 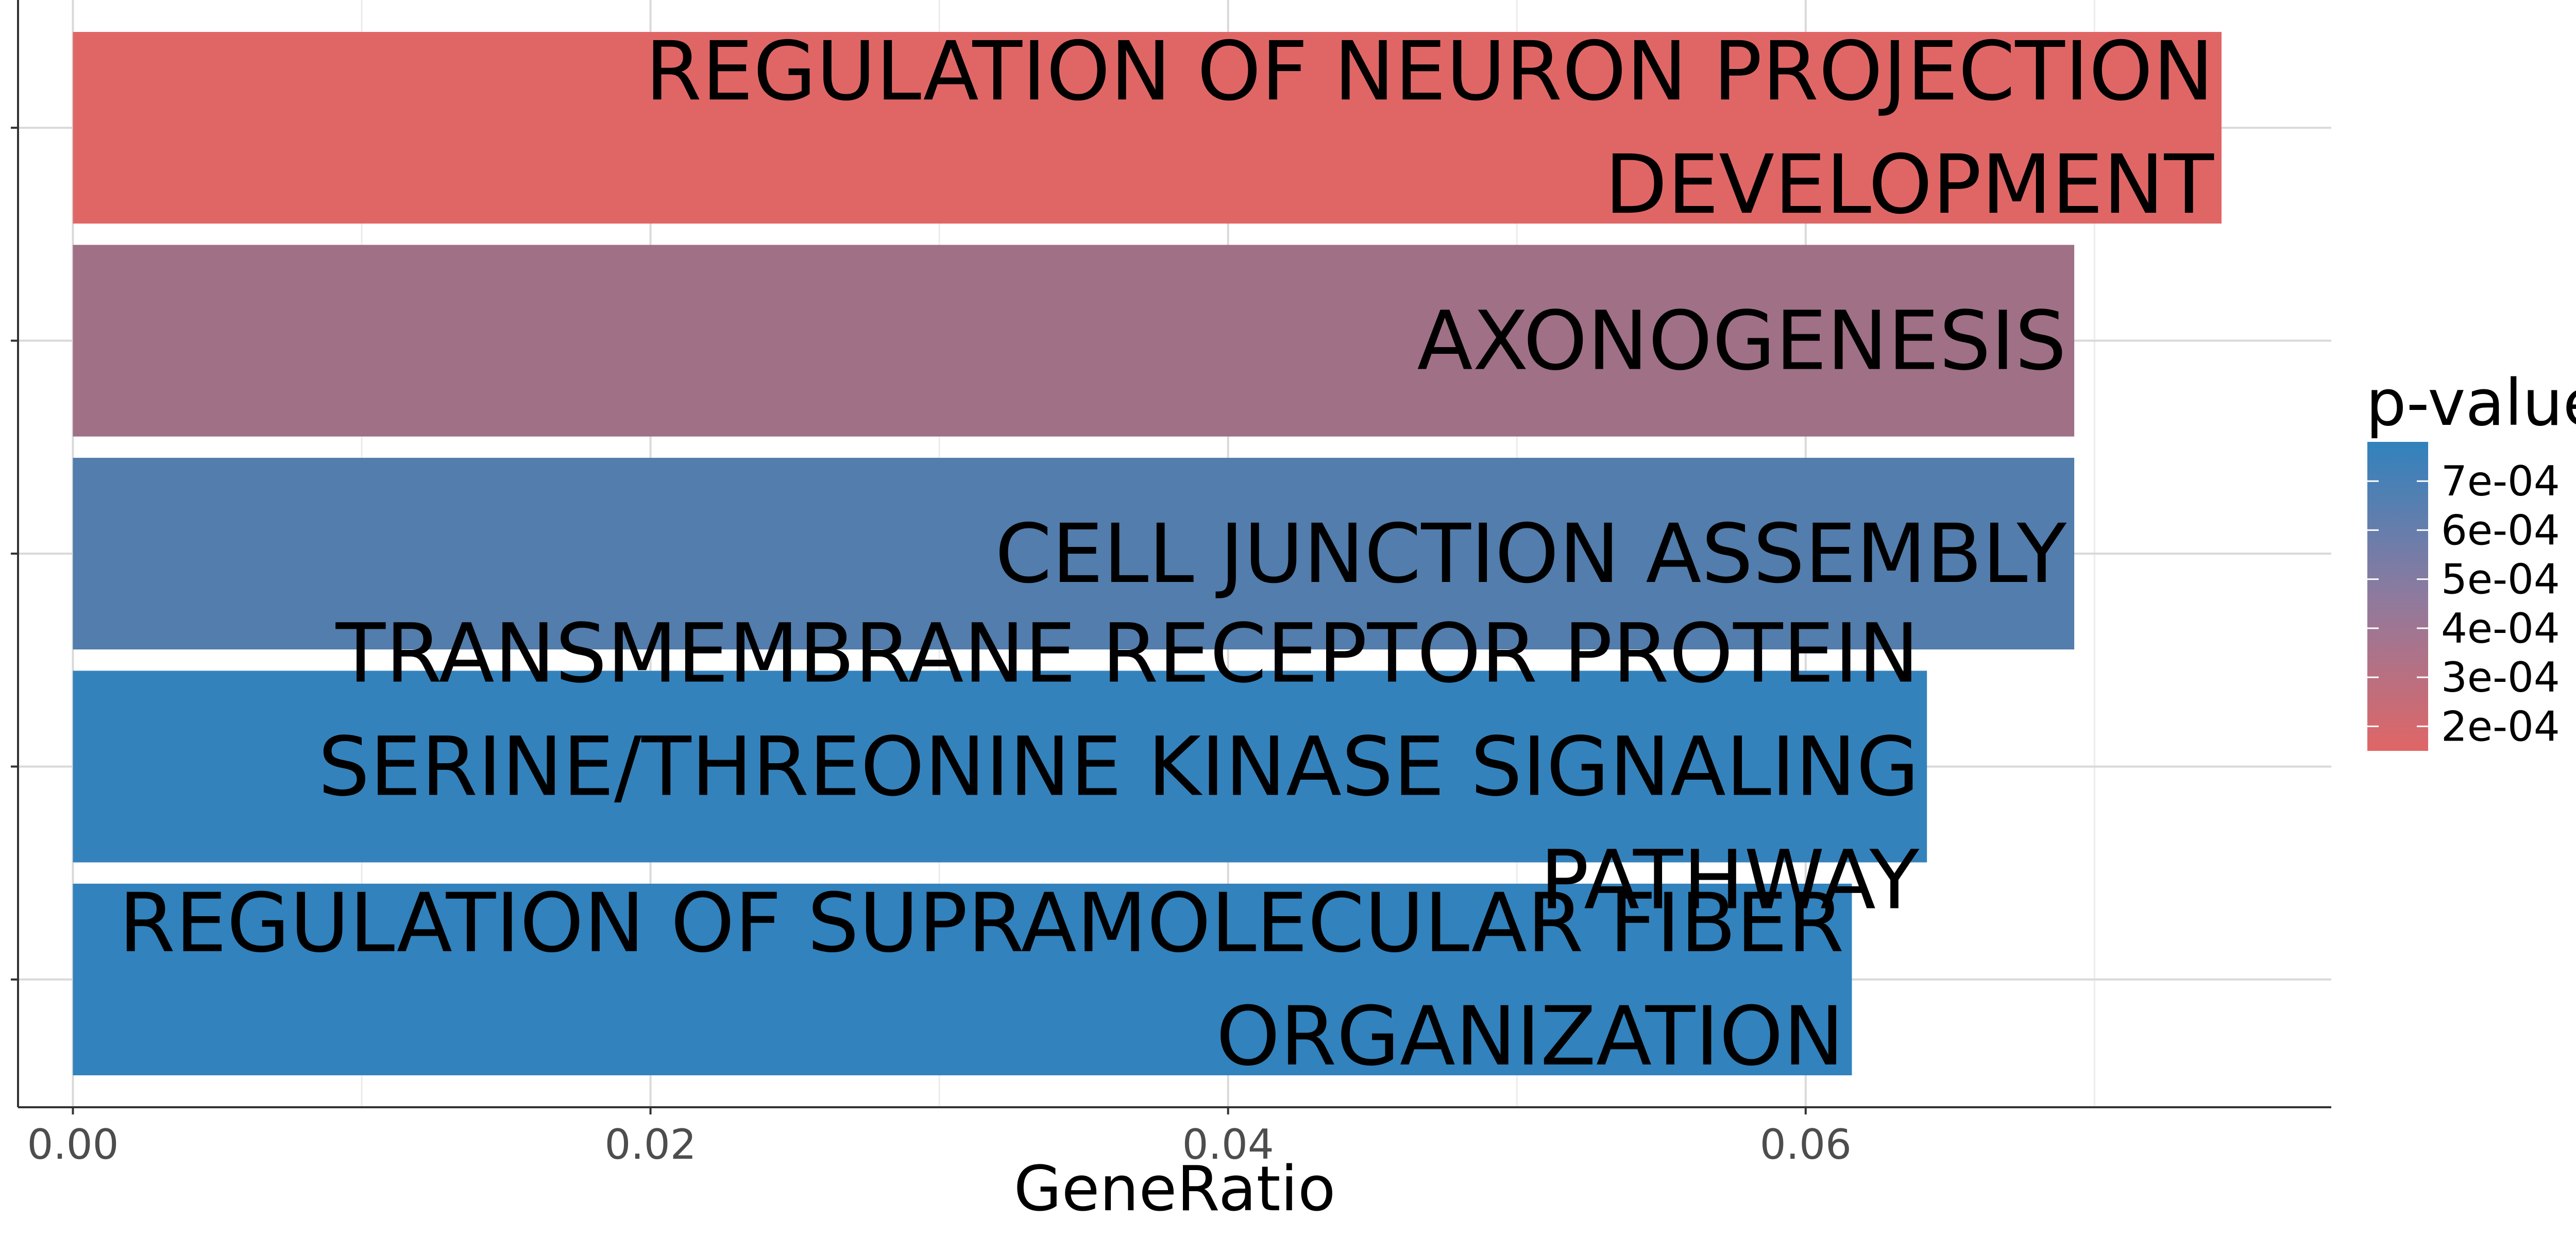 I want to click on bar-label-line: PATHWAY, so click(x=1730, y=880).